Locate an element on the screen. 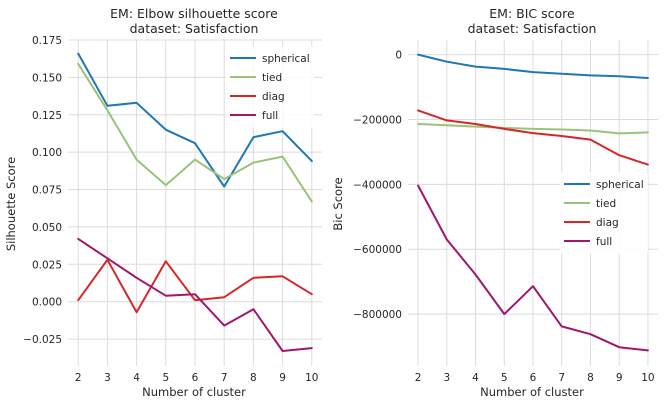 This screenshot has width=664, height=405. y-tick-label: −600000 is located at coordinates (377, 250).